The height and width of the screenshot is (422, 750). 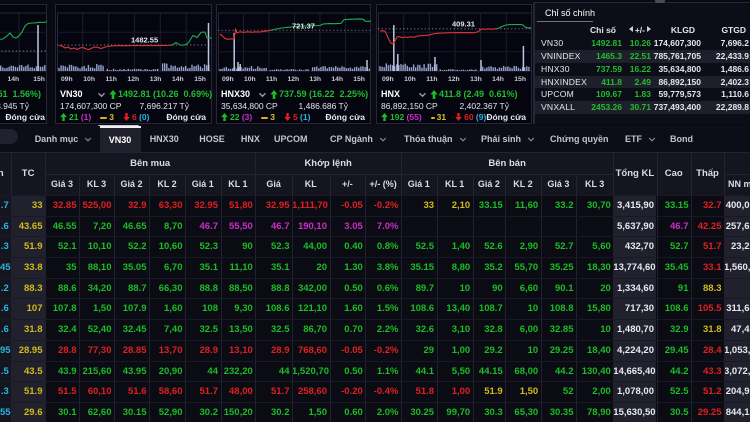 I want to click on svg-text: 1482.55, so click(x=144, y=40).